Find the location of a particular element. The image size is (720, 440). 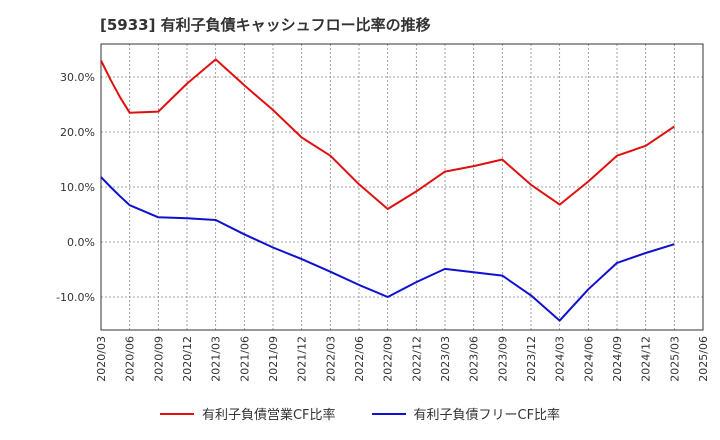

x-tick-label: 2020/03 is located at coordinates (101, 359).